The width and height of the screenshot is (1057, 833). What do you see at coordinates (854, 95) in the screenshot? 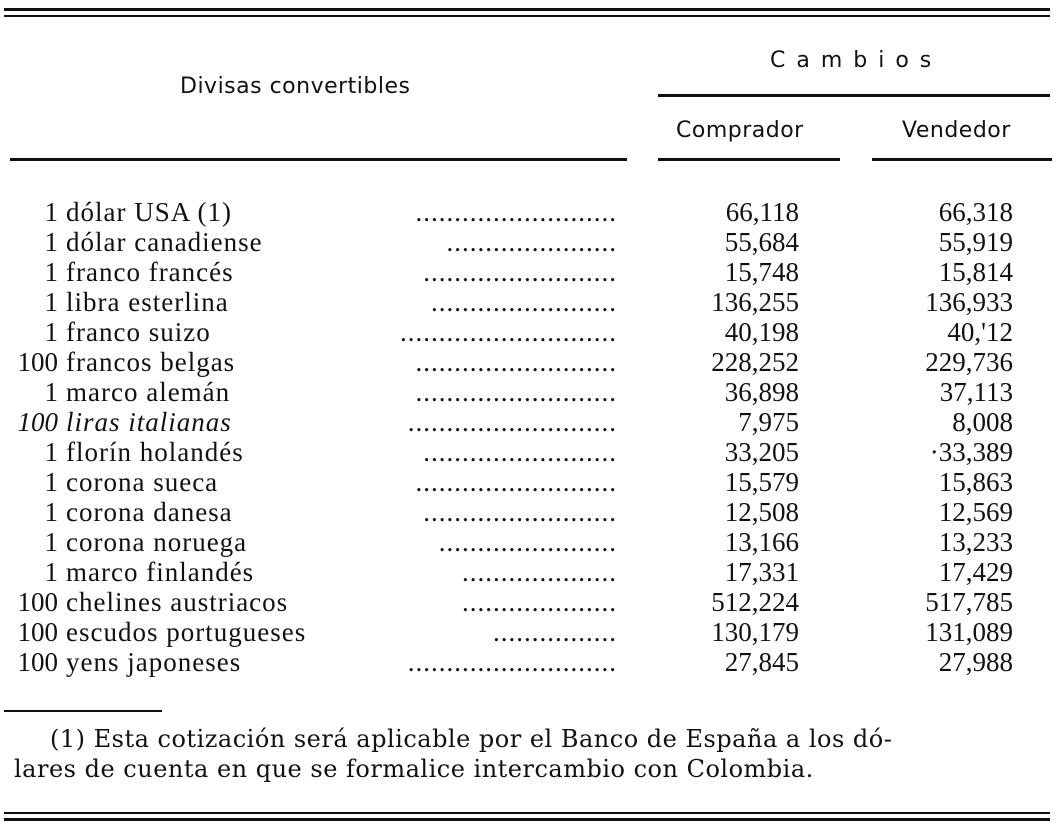
I see `group-rule` at bounding box center [854, 95].